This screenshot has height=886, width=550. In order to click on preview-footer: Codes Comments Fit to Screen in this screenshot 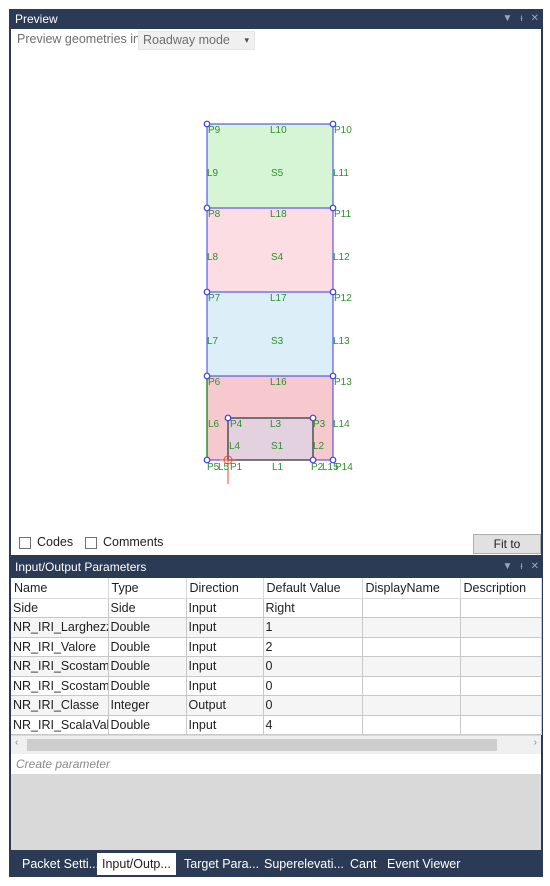, I will do `click(276, 550)`.